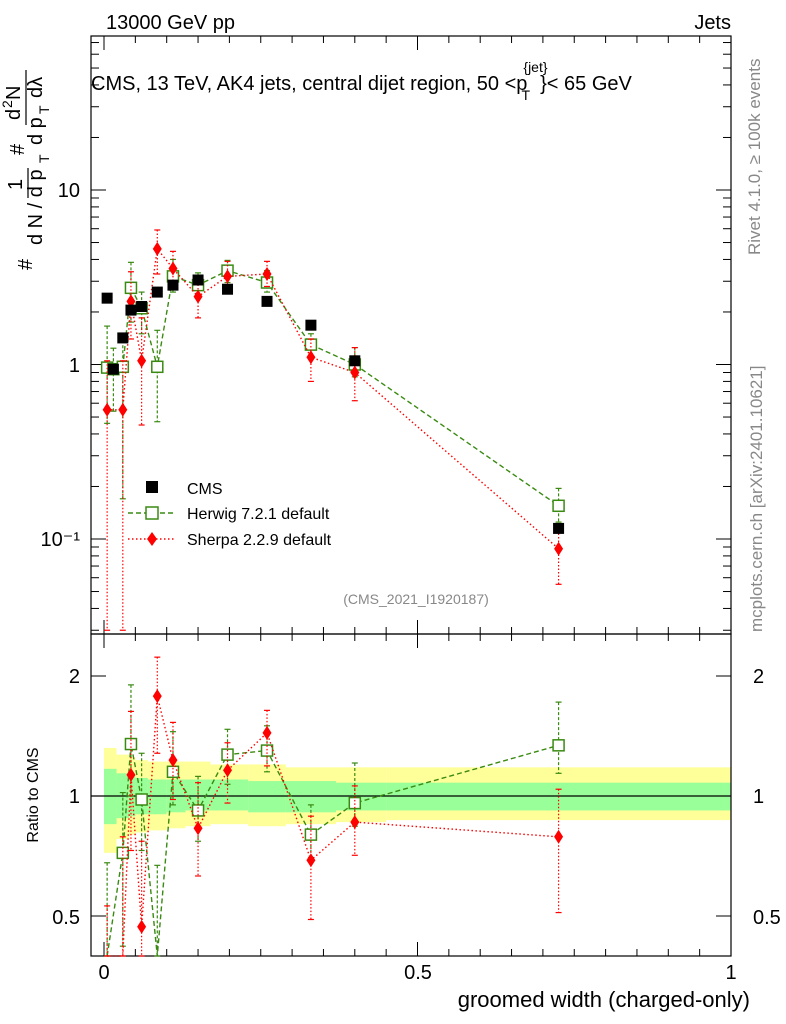 The image size is (786, 1024). What do you see at coordinates (69, 191) in the screenshot?
I see `y-tick-label-10: 10` at bounding box center [69, 191].